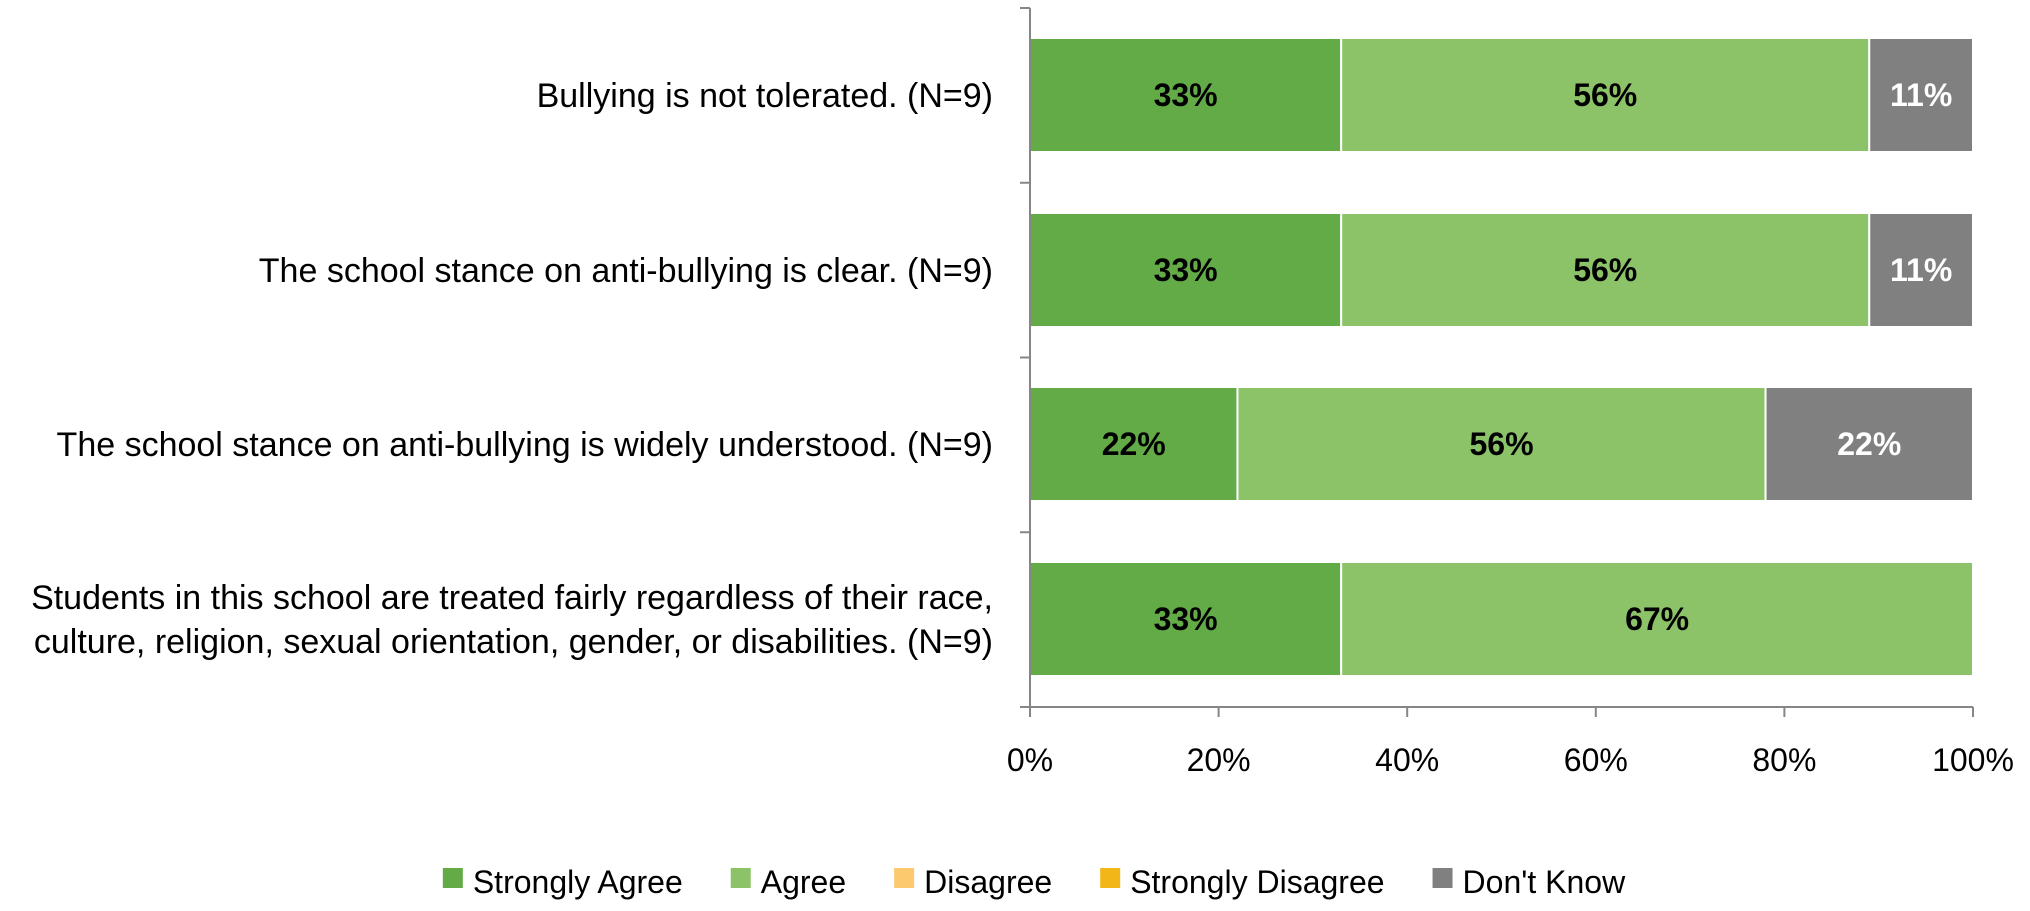  I want to click on legend-item: Disagree, so click(973, 882).